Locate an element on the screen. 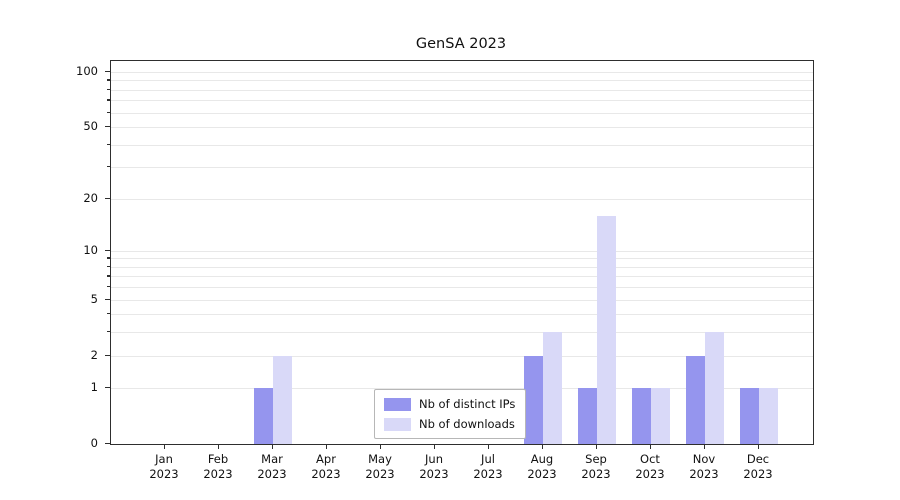 This screenshot has height=500, width=900. x-tick-label: Jun 2023 is located at coordinates (434, 466).